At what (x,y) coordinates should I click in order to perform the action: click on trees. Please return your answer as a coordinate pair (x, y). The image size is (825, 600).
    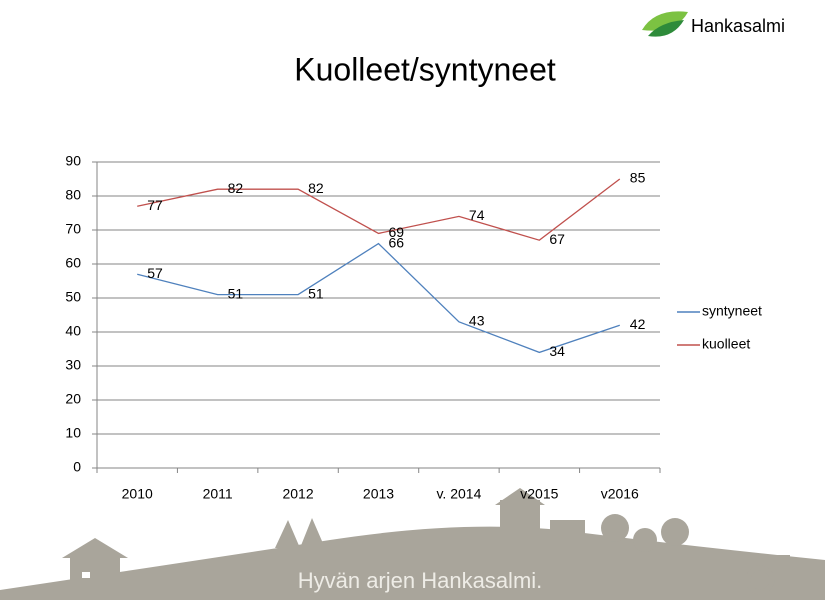
    Looking at the image, I should click on (300, 533).